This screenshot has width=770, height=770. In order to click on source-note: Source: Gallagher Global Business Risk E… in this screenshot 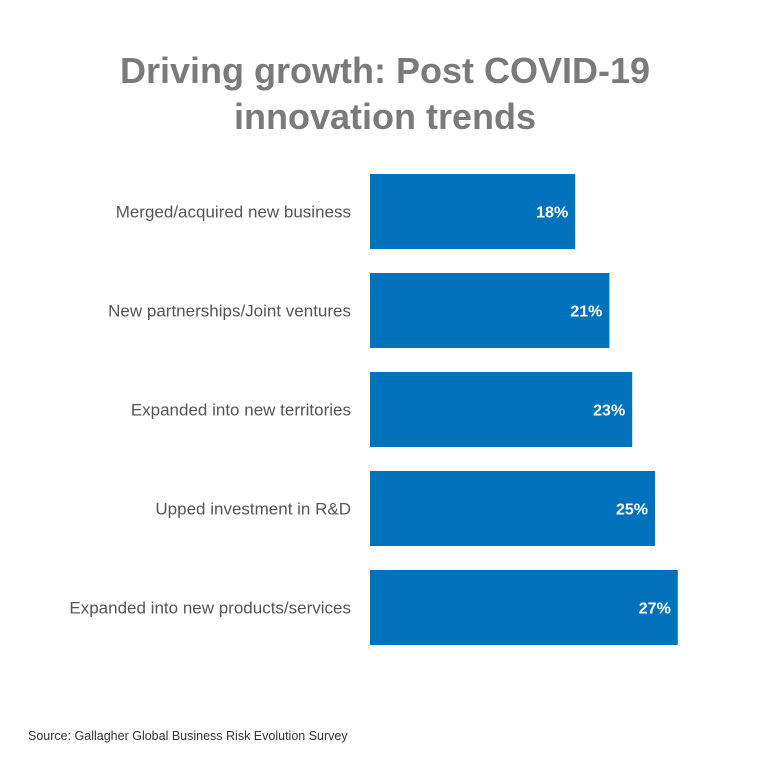, I will do `click(188, 736)`.